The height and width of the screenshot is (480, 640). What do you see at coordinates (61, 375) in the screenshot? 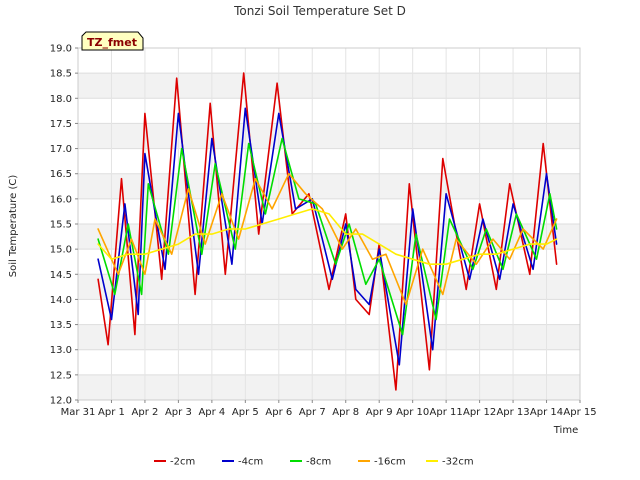
I see `y-tick-label: 12.5` at bounding box center [61, 375].